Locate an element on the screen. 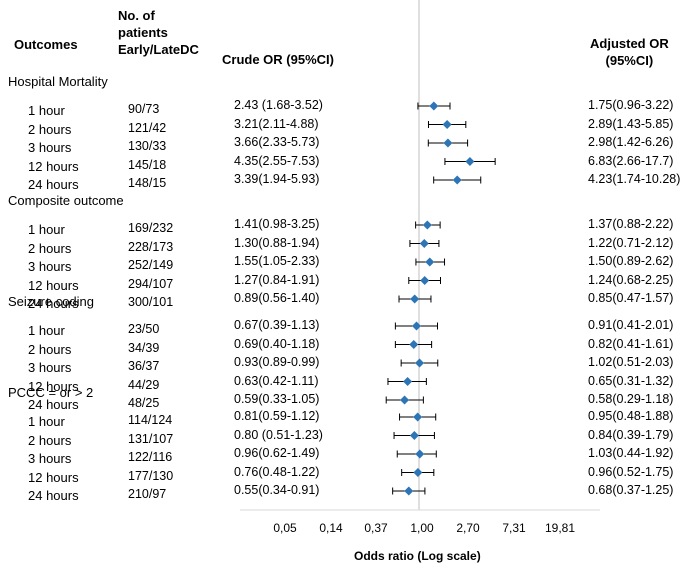  header-adjusted-line1: Adjusted OR is located at coordinates (629, 43).